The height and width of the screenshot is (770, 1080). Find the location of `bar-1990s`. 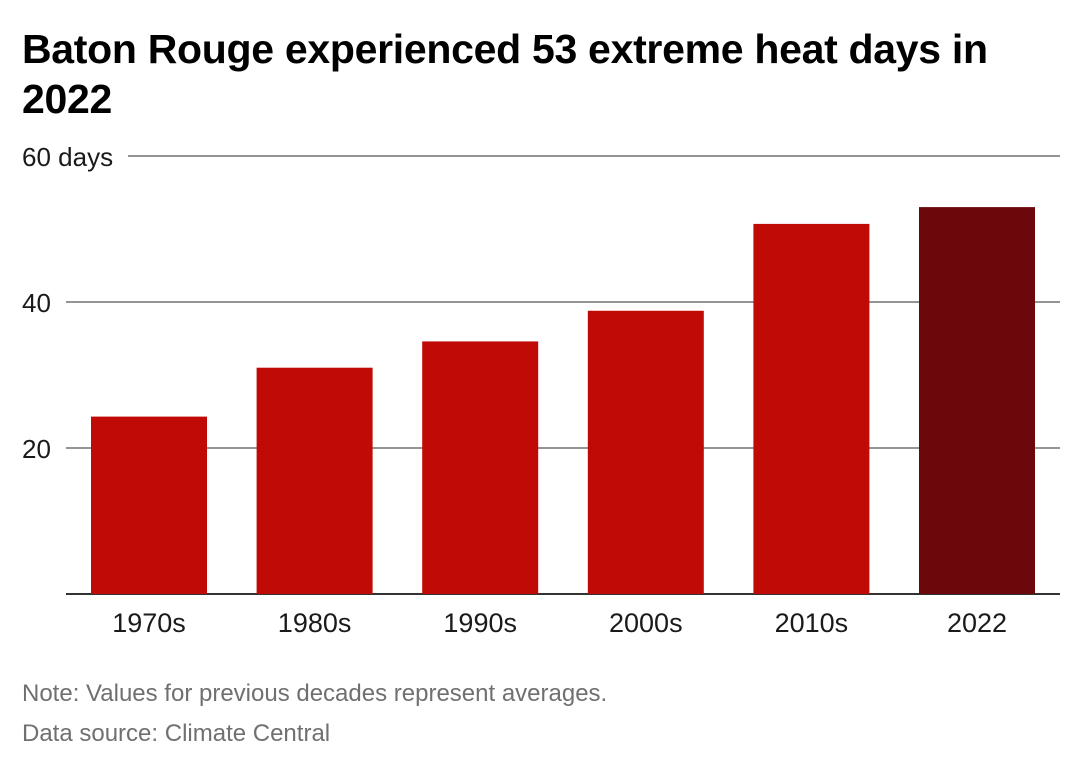

bar-1990s is located at coordinates (480, 467).